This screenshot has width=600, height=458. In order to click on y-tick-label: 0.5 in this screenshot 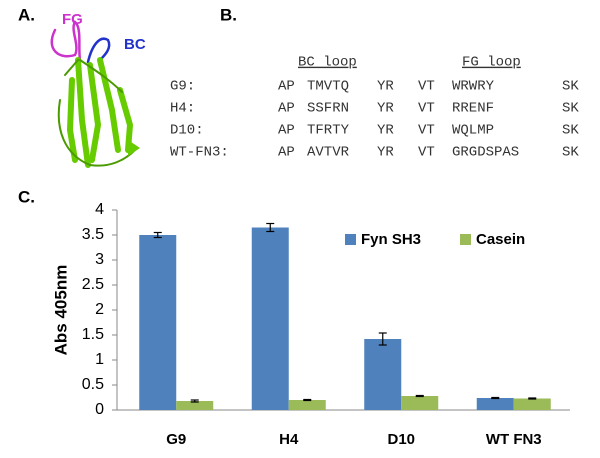, I will do `click(93, 384)`.